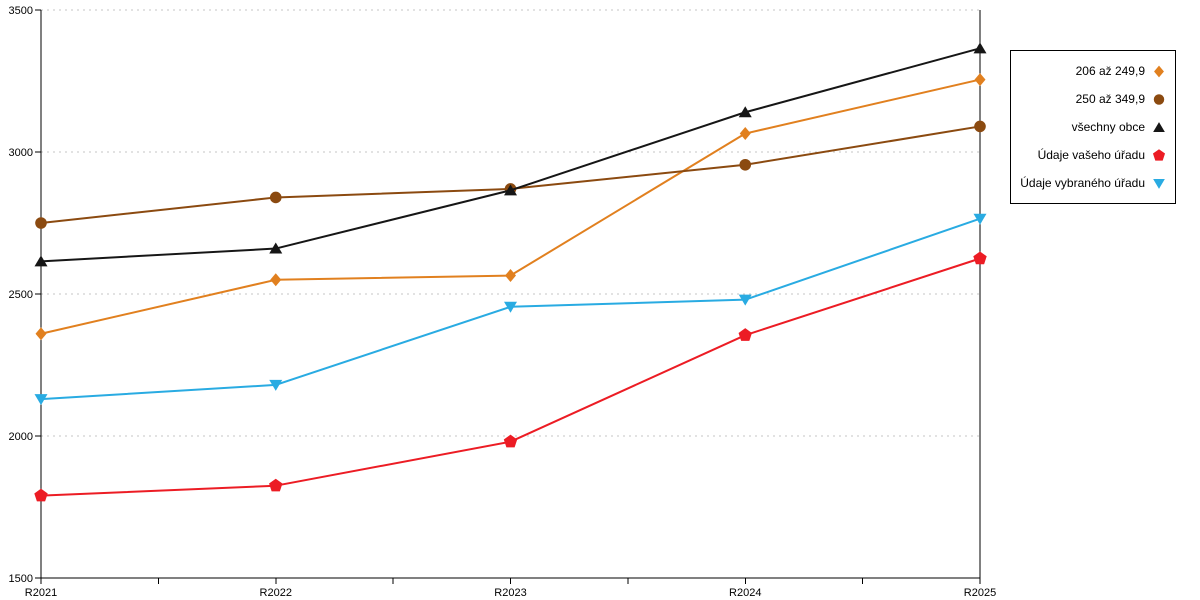 The height and width of the screenshot is (600, 1200). I want to click on triangle-down-marker-shape, so click(1159, 183).